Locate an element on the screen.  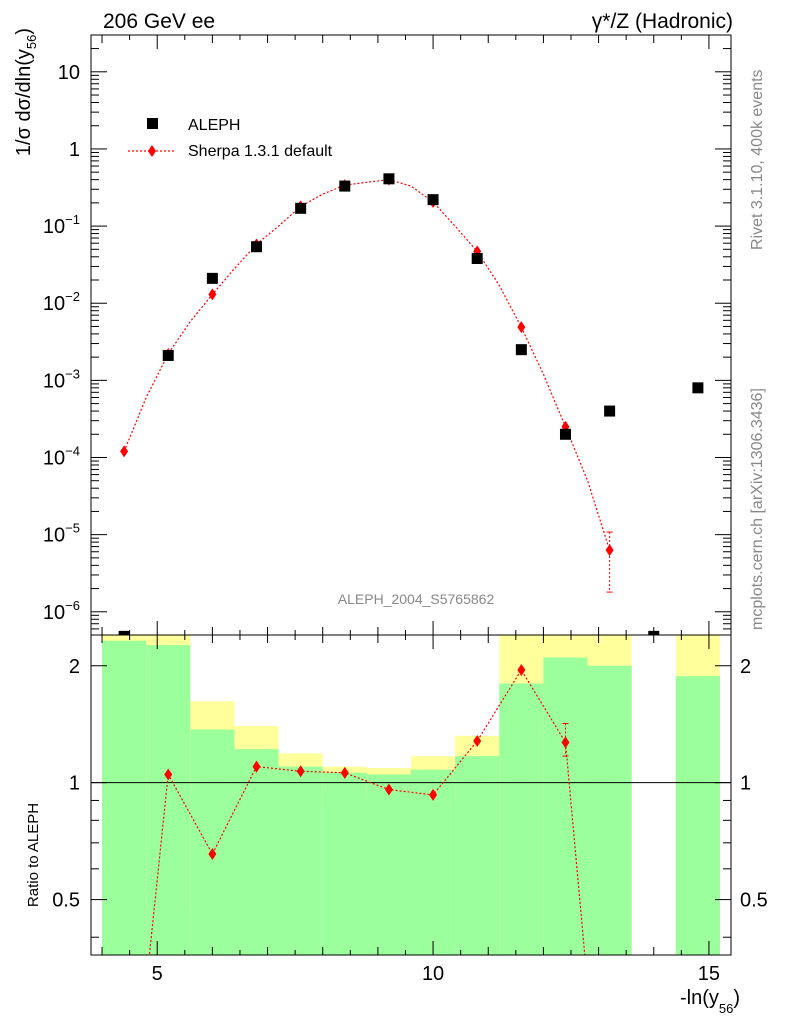
header-right-title: γ*/Z (Hadronic) is located at coordinates (662, 21).